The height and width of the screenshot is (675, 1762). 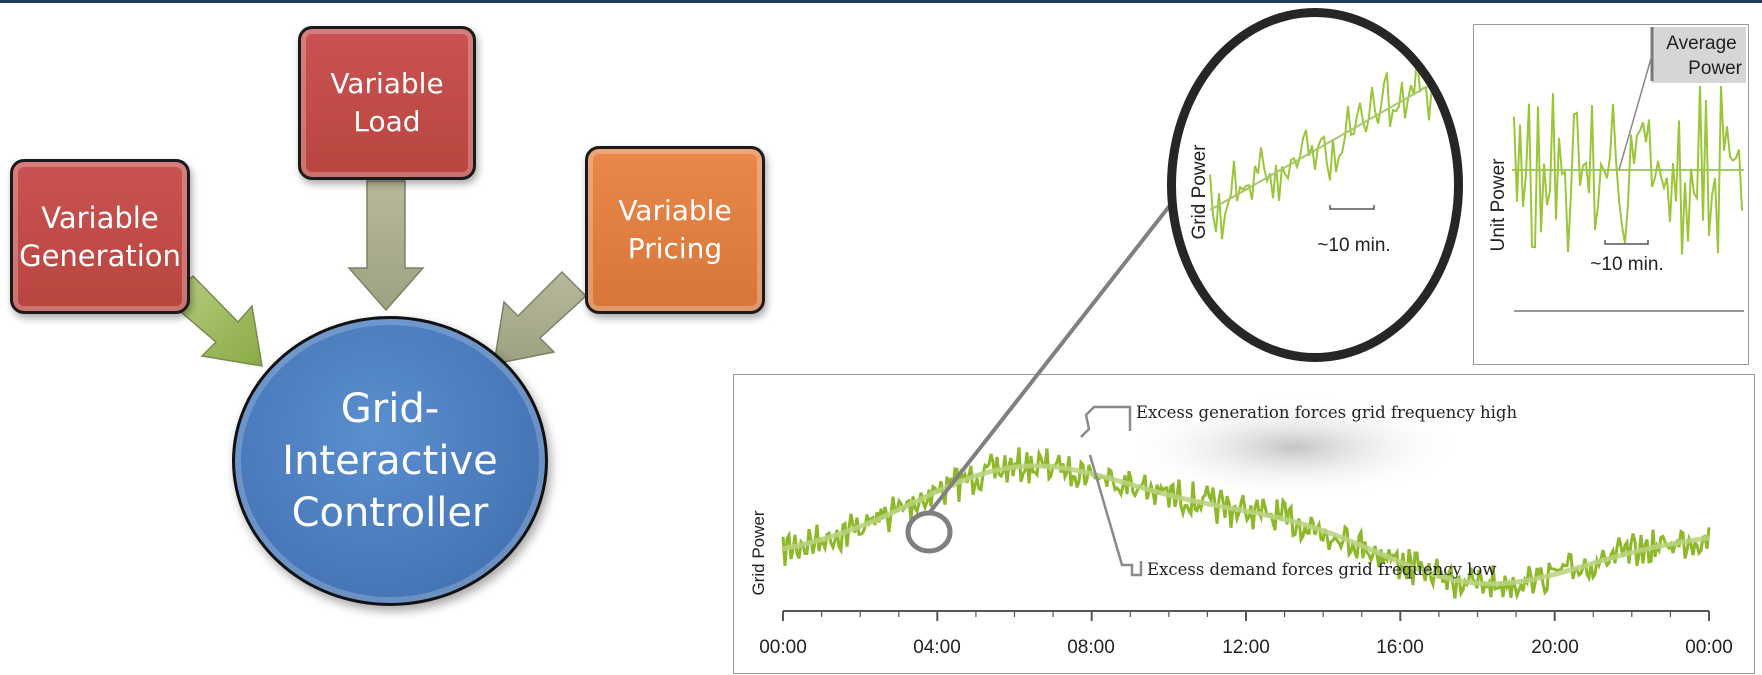 I want to click on unit-interval-bracket, so click(x=1626, y=242).